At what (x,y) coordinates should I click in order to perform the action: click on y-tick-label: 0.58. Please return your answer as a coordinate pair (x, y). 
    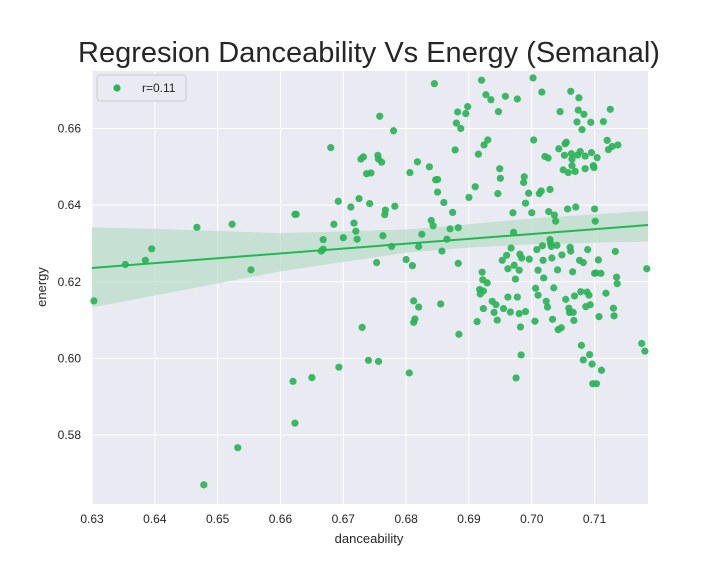
    Looking at the image, I should click on (70, 435).